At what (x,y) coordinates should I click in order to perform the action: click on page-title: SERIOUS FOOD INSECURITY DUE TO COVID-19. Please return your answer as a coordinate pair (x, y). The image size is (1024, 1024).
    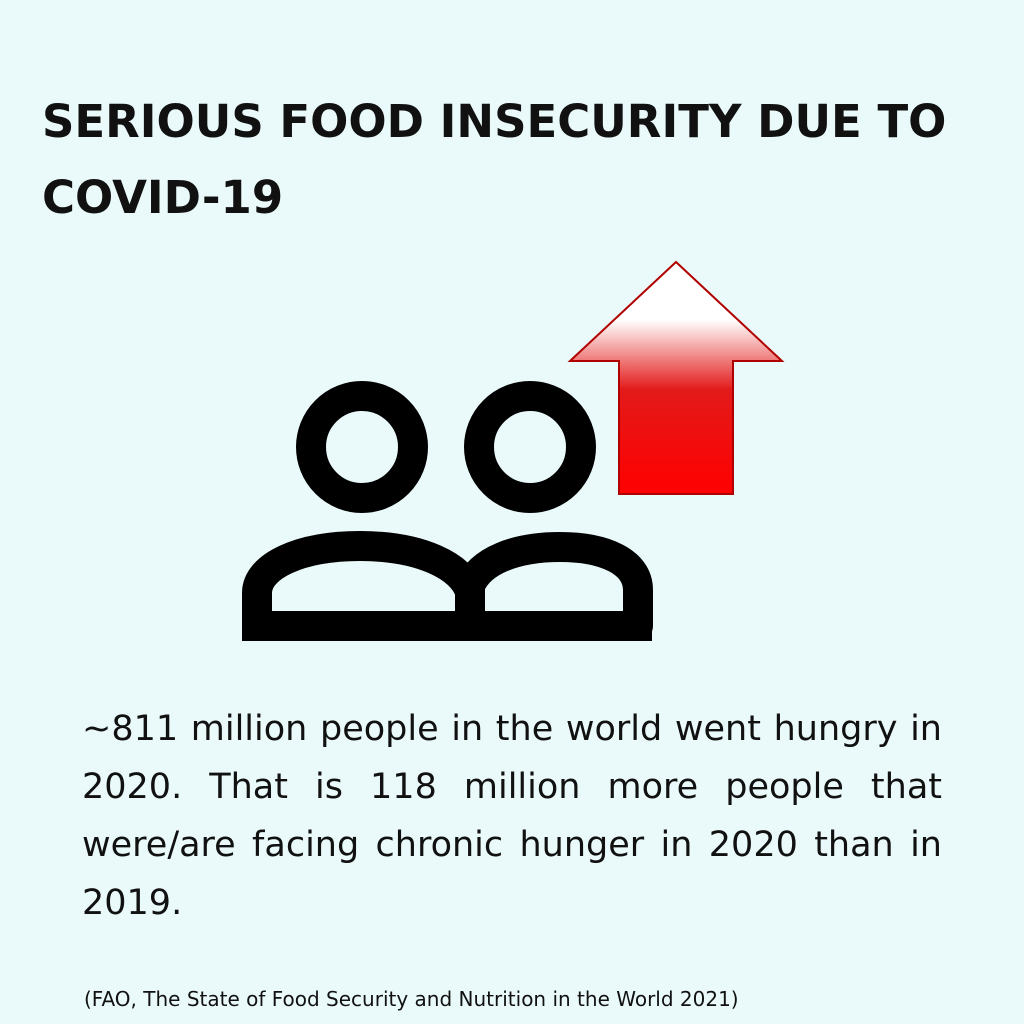
    Looking at the image, I should click on (494, 159).